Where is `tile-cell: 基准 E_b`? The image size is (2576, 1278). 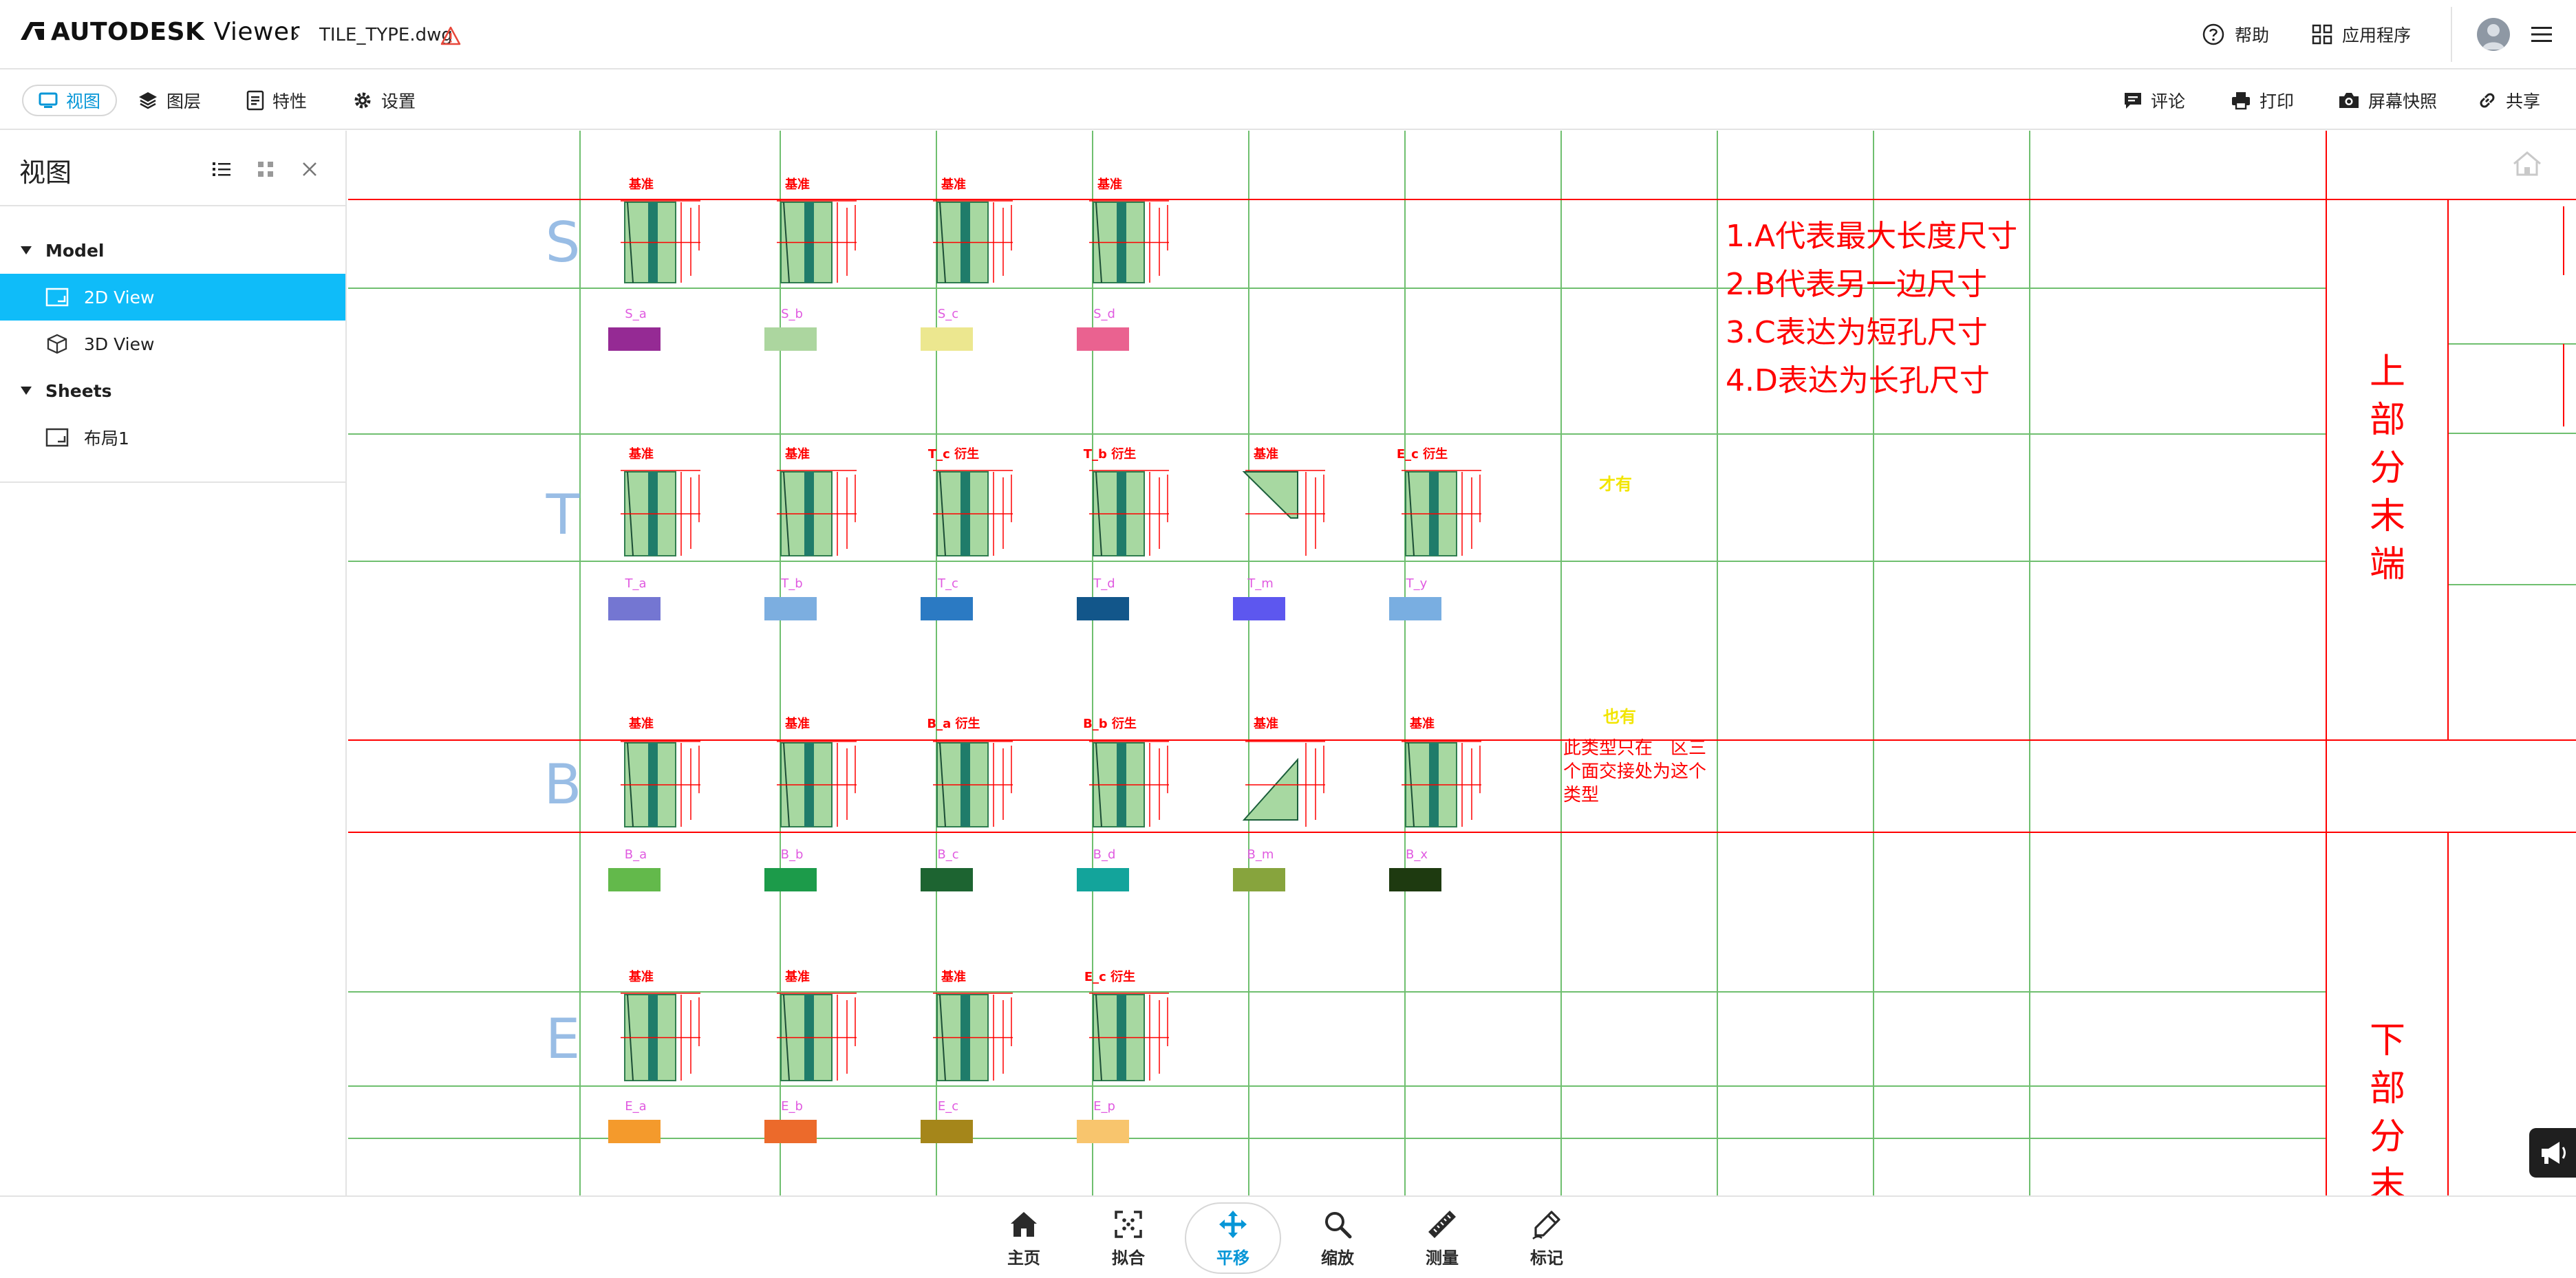
tile-cell: 基准 E_b is located at coordinates (810, 1056).